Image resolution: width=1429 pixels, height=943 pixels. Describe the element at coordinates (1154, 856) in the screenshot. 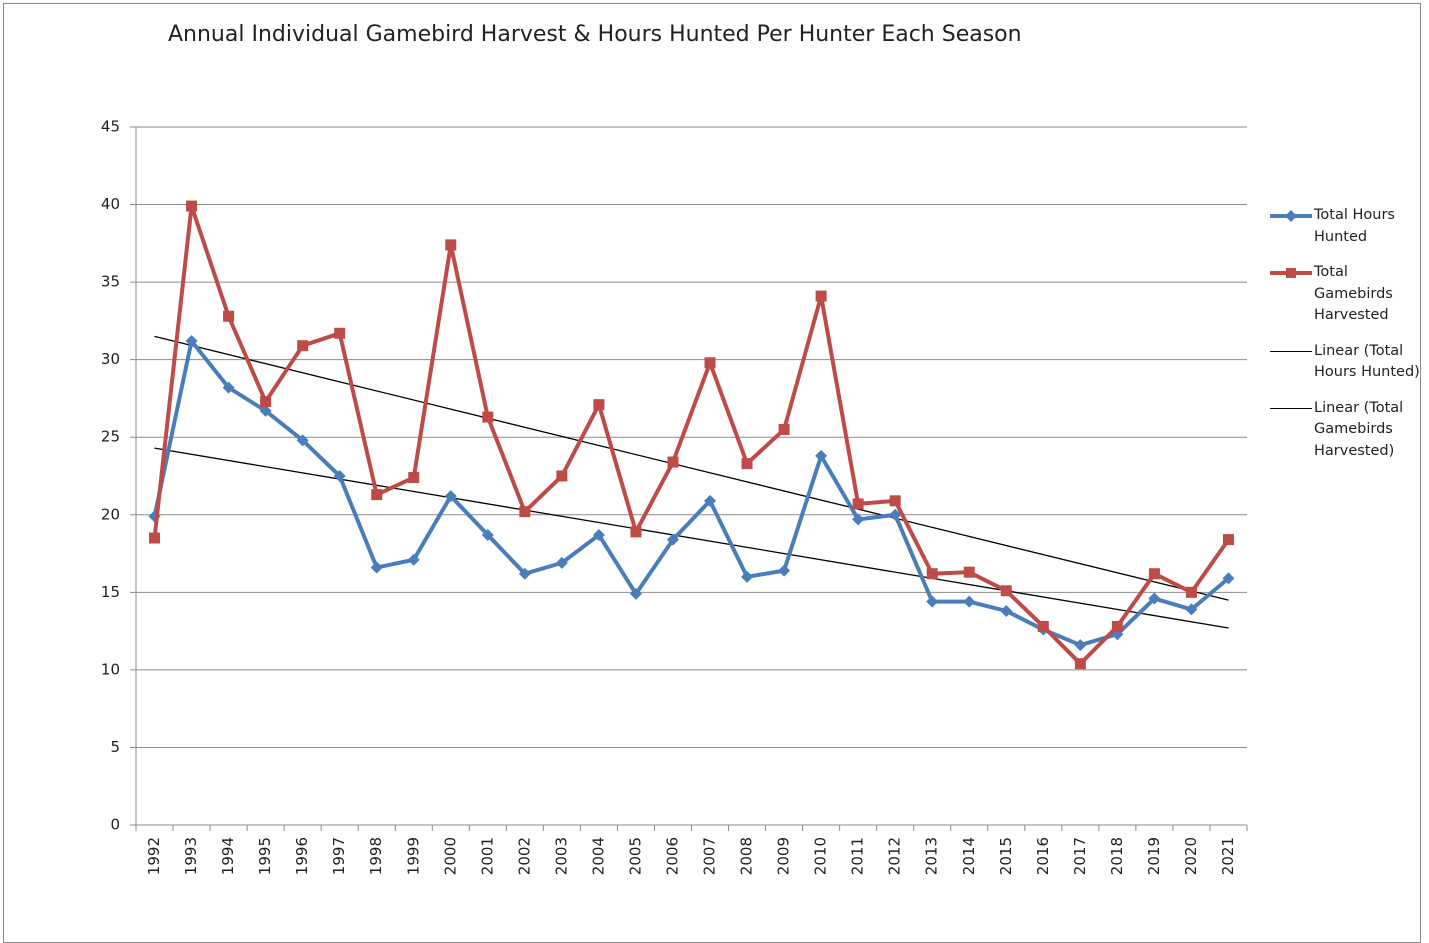

I see `x-tick-label: 2019` at that location.